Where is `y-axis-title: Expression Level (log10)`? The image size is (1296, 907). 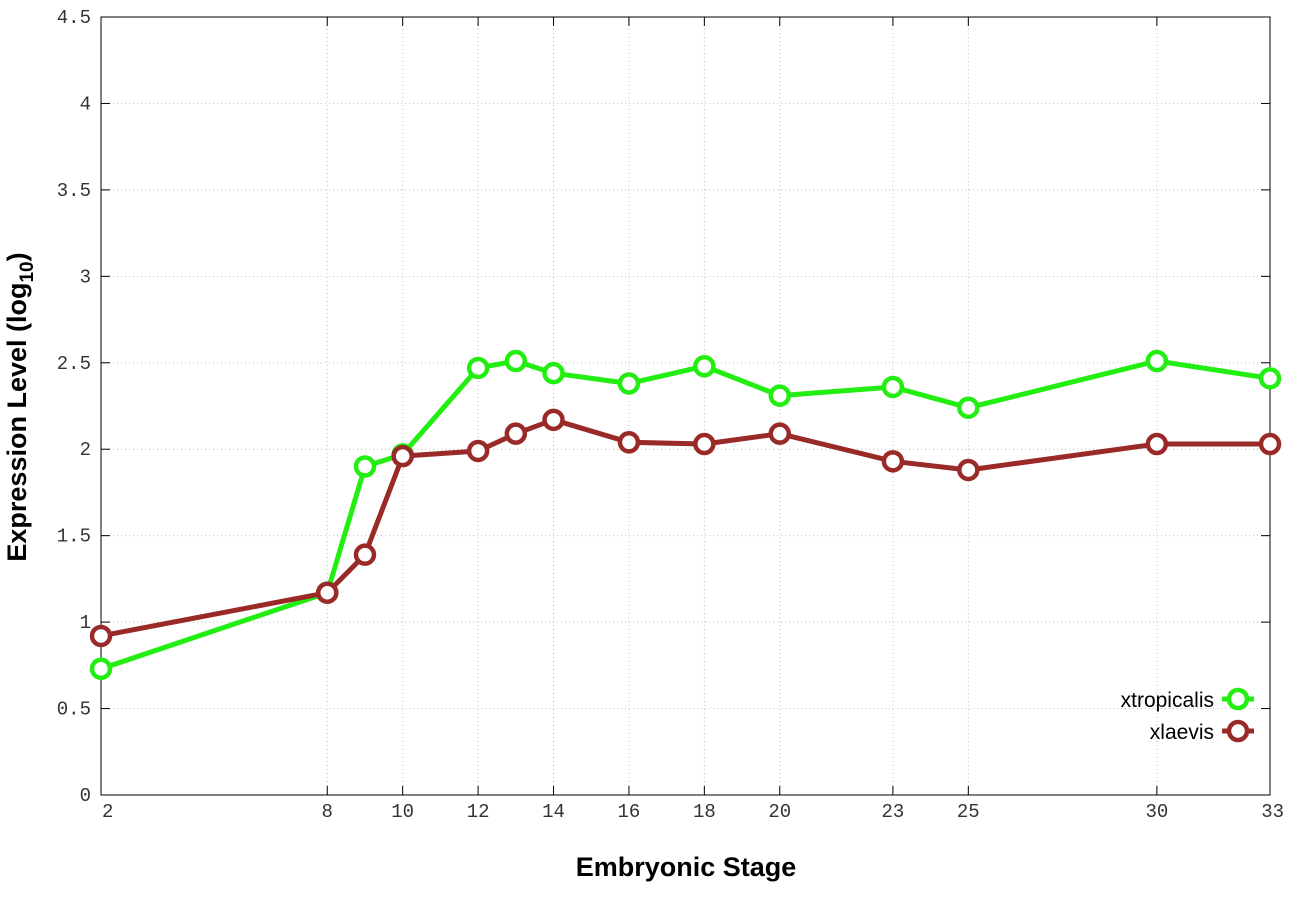 y-axis-title: Expression Level (log10) is located at coordinates (20, 406).